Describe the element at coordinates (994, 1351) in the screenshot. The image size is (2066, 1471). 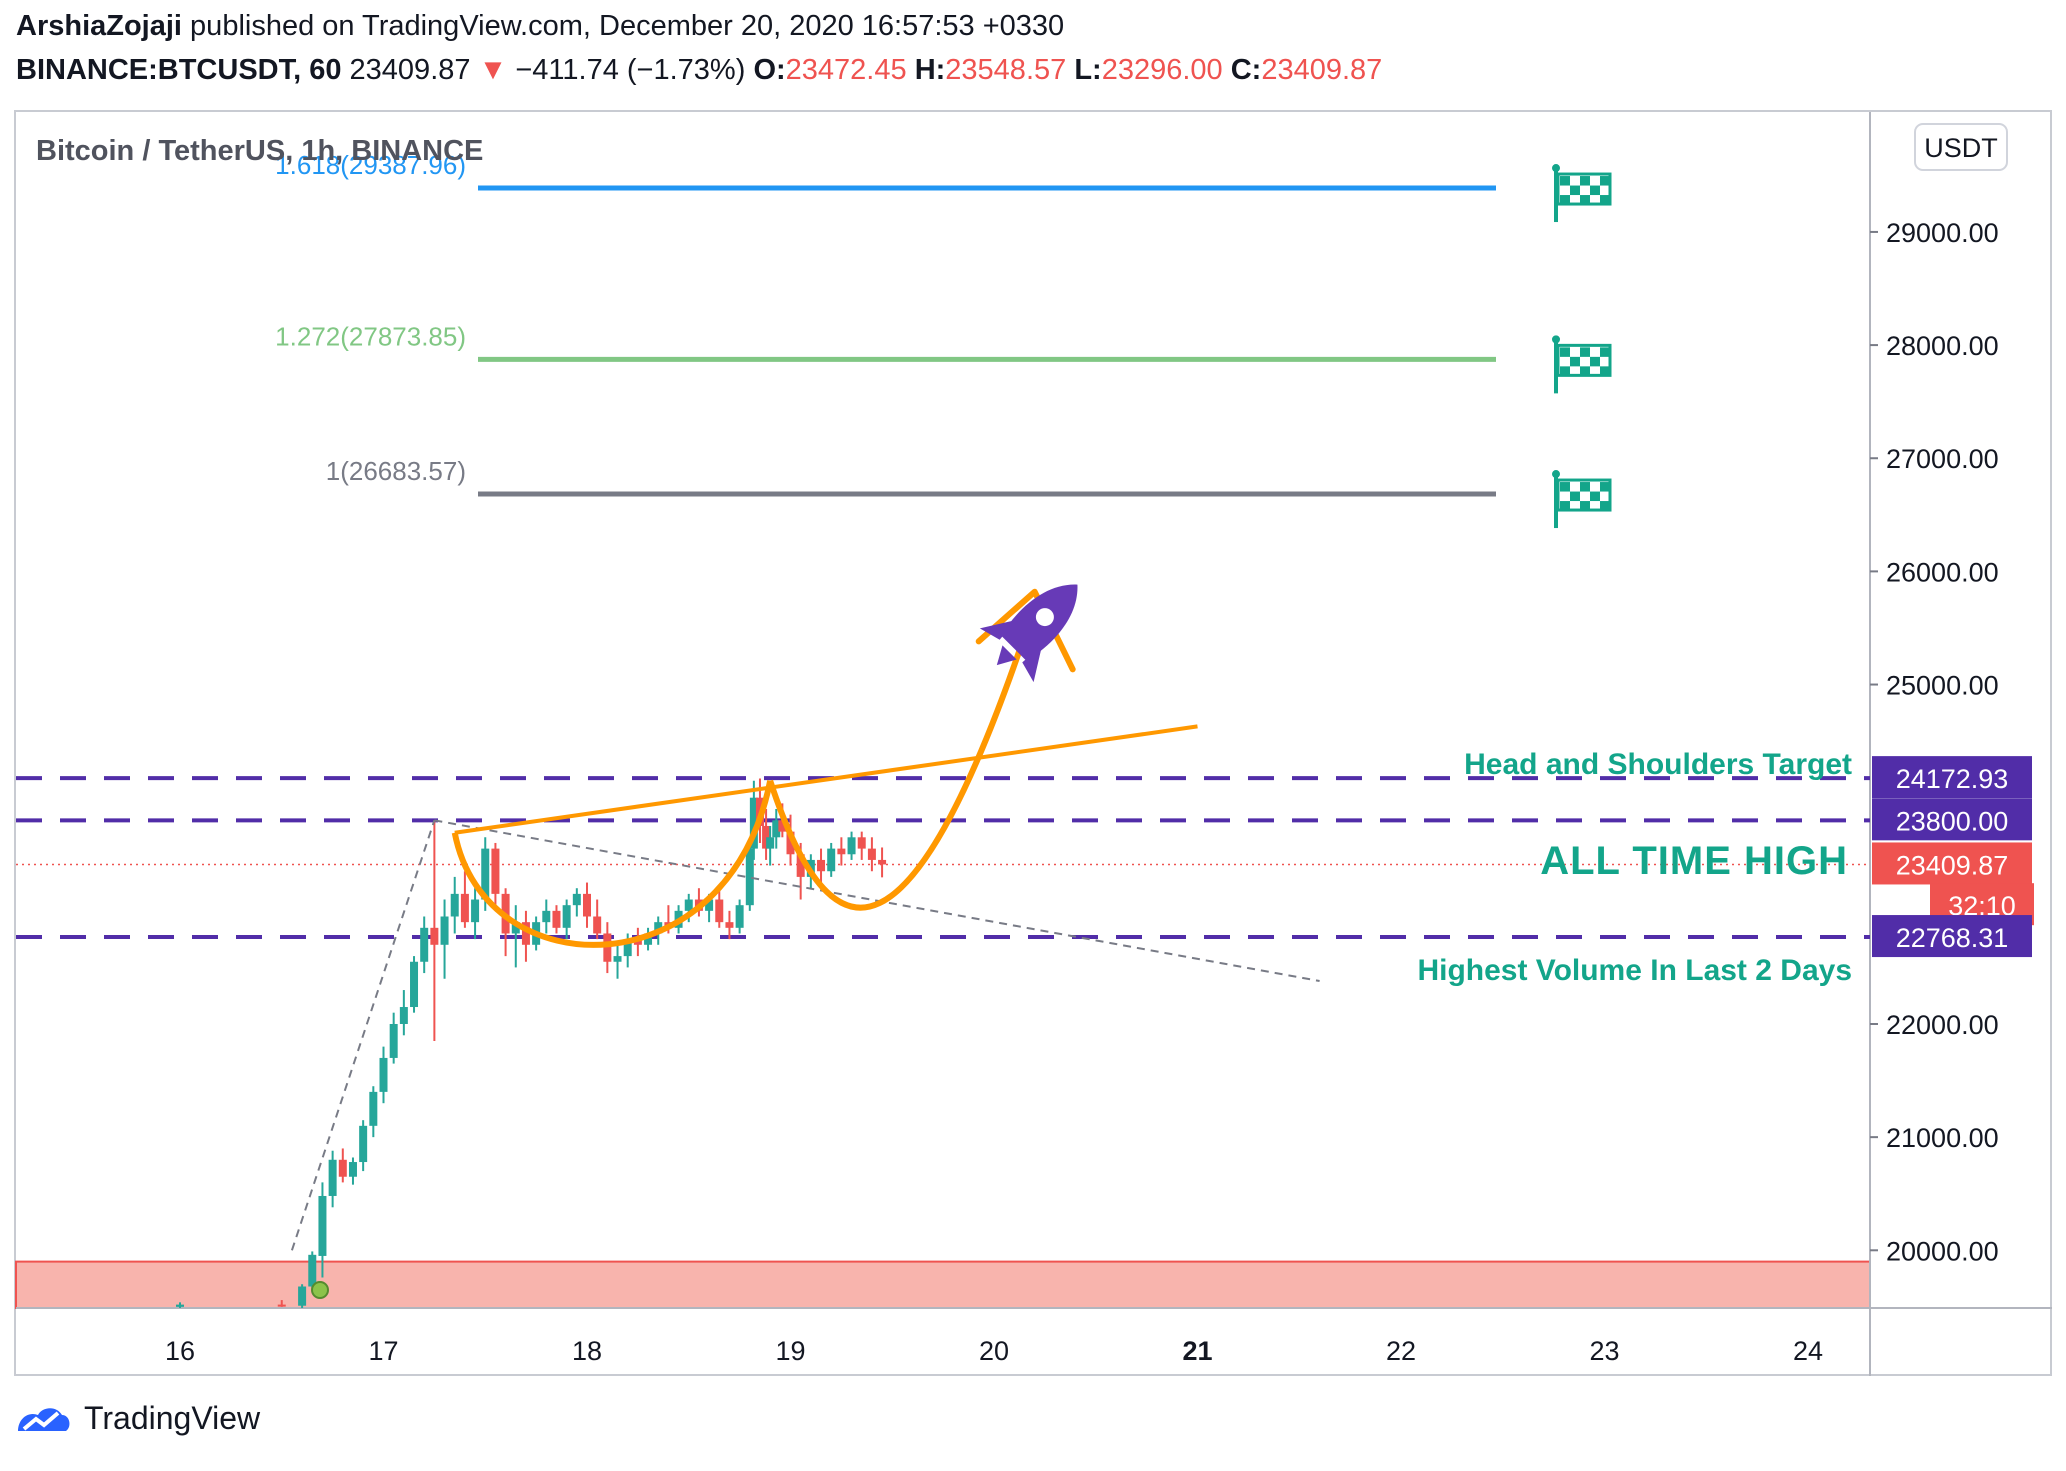
I see `x-tick-label: 20` at that location.